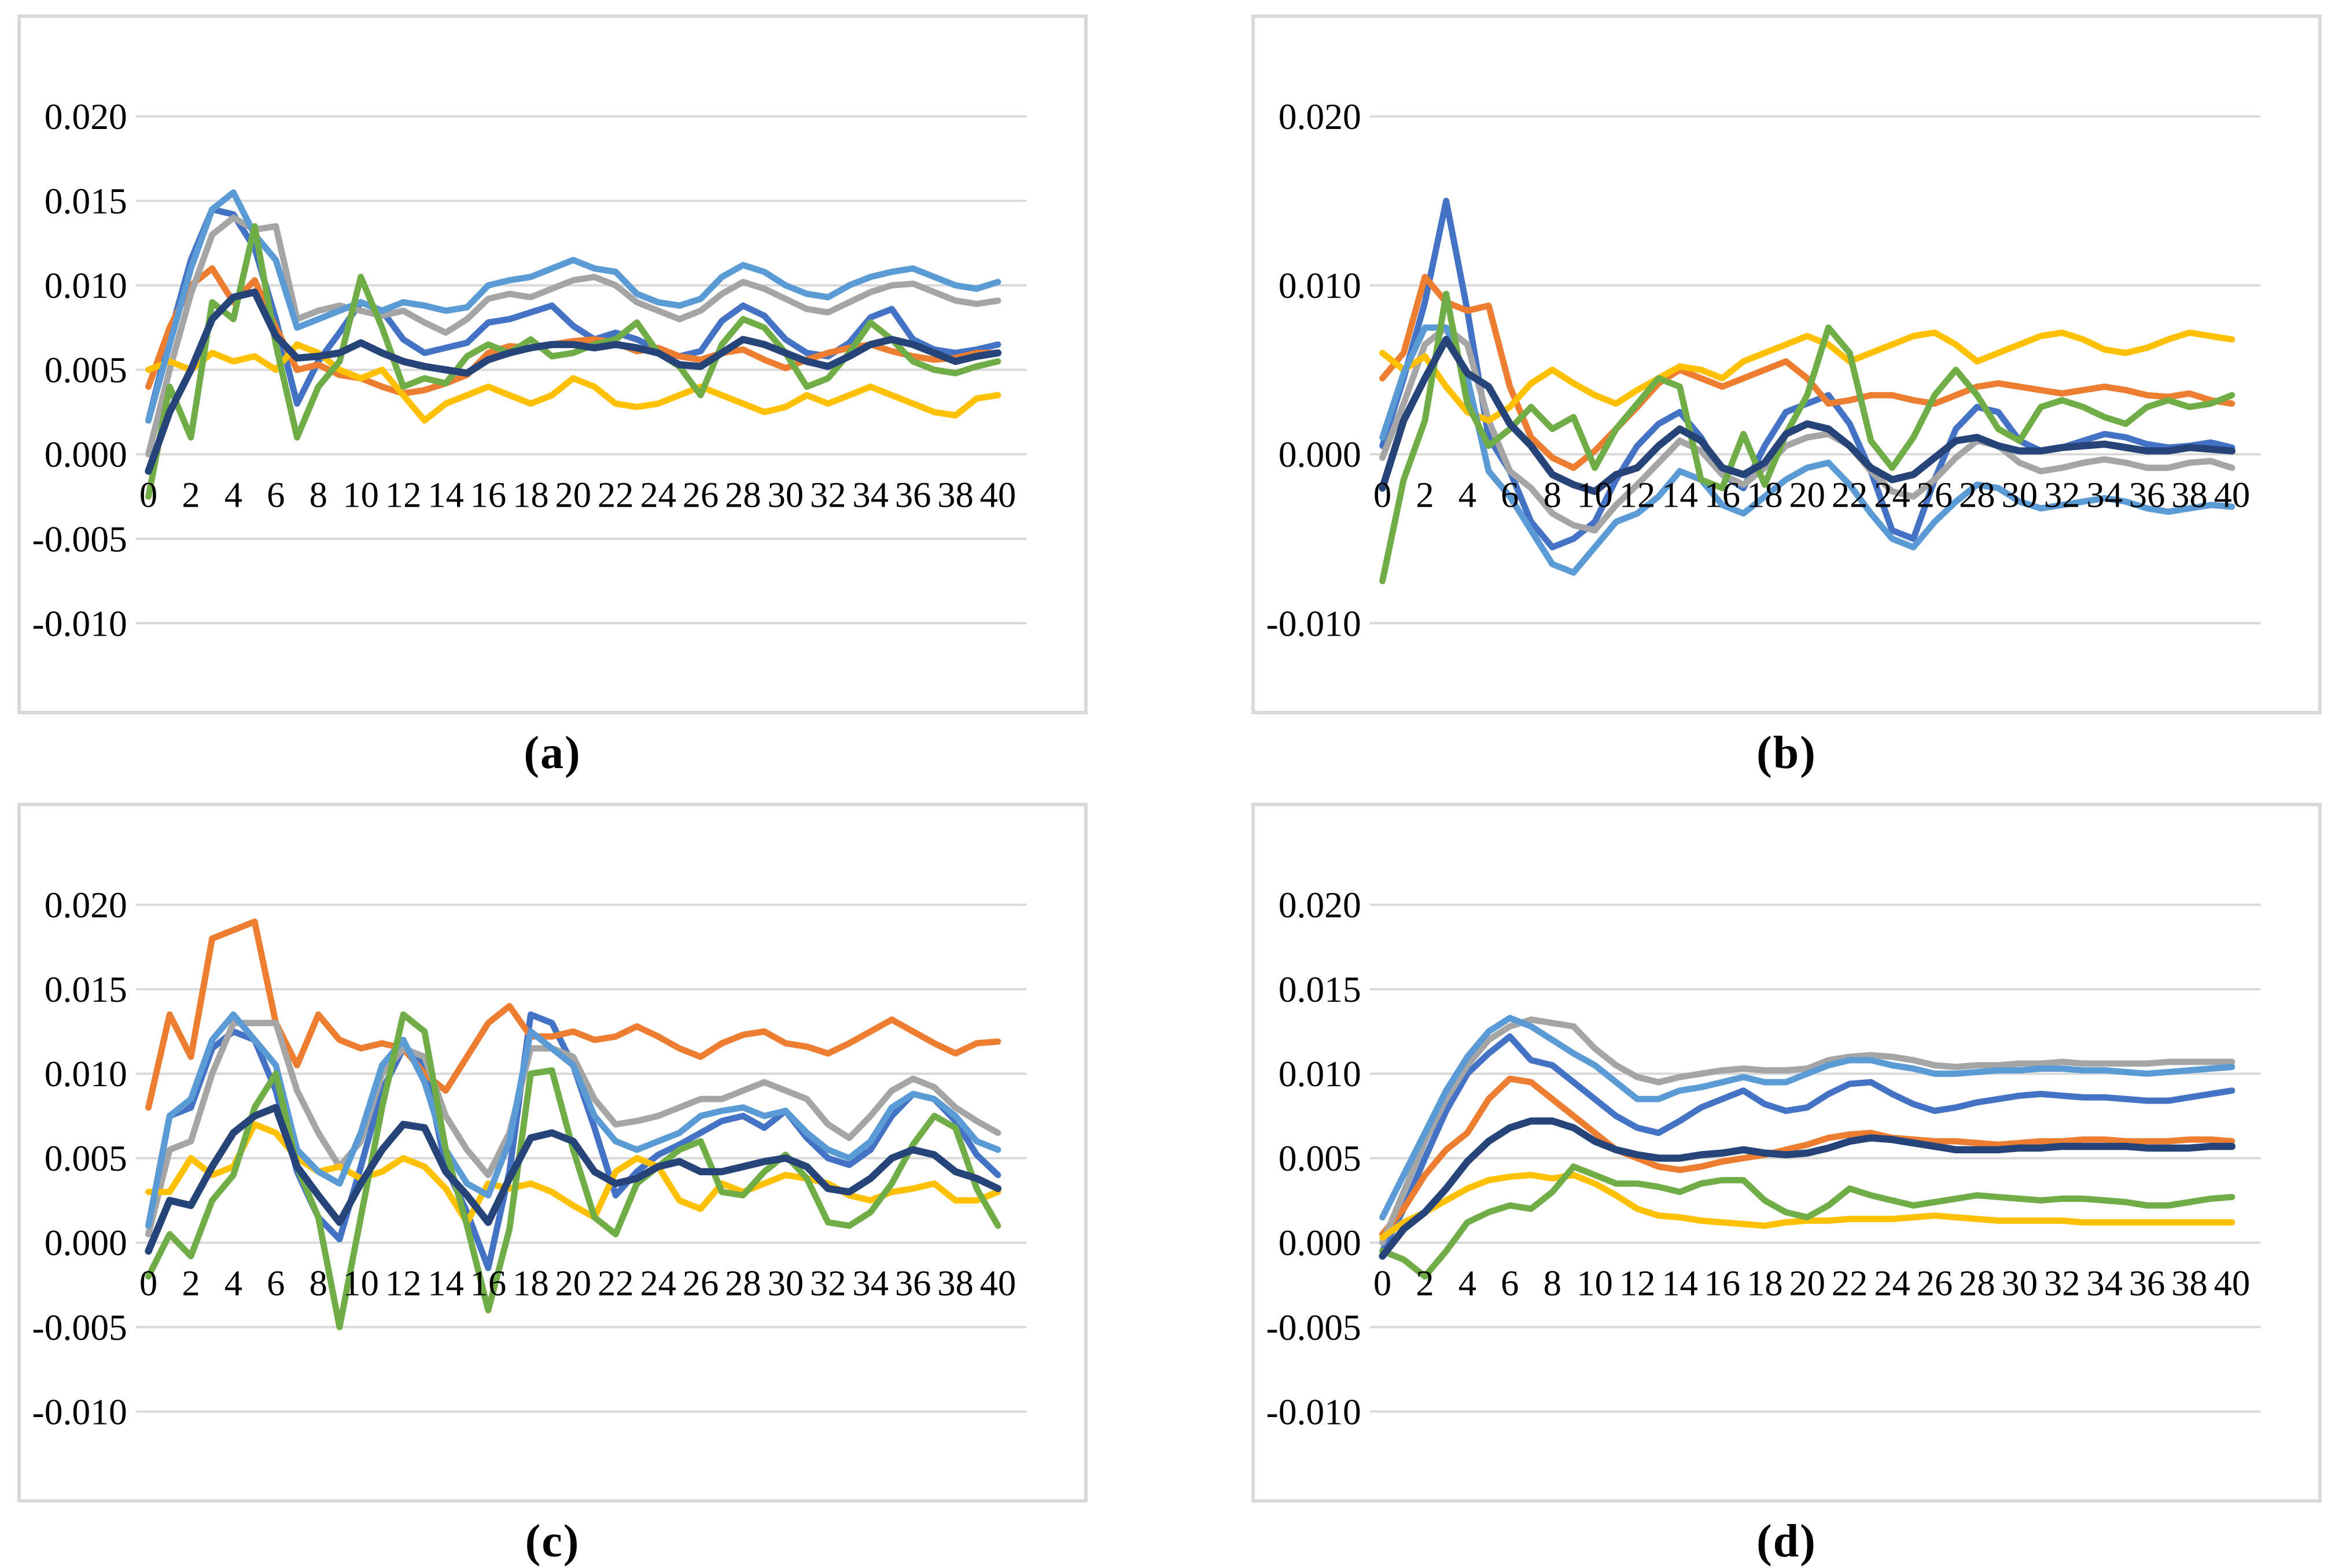  What do you see at coordinates (1807, 1206) in the screenshot?
I see `series-line-yellow` at bounding box center [1807, 1206].